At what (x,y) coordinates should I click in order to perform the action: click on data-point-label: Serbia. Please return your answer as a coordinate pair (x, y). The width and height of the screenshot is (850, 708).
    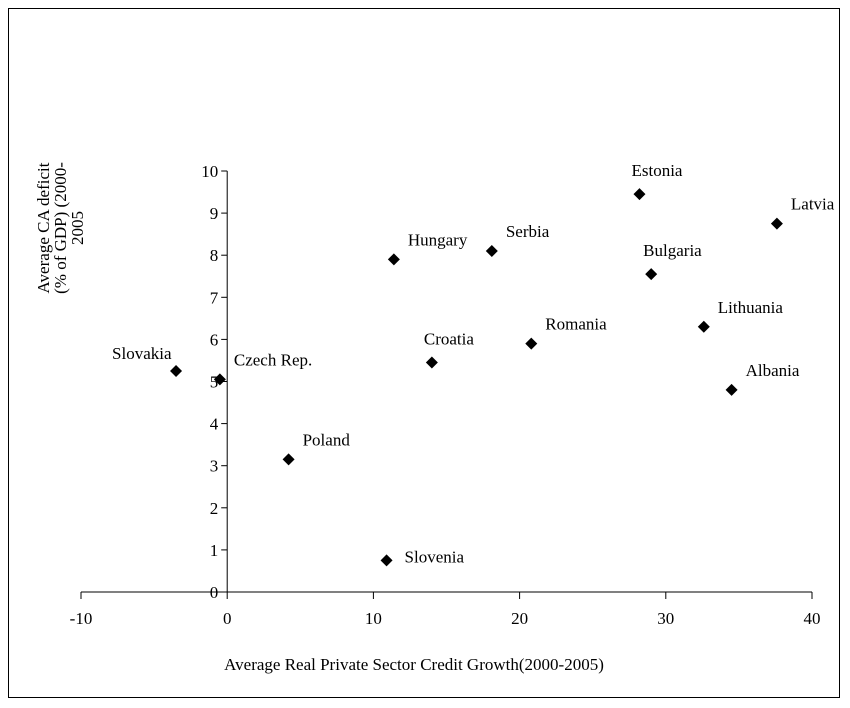
    Looking at the image, I should click on (528, 231).